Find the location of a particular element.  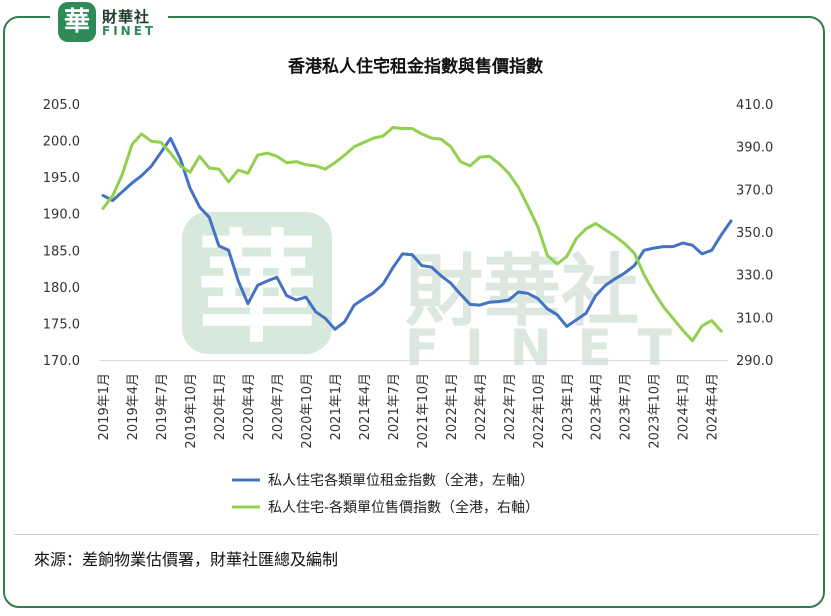

x-axis-tick-label: 2023年7月 is located at coordinates (626, 406).